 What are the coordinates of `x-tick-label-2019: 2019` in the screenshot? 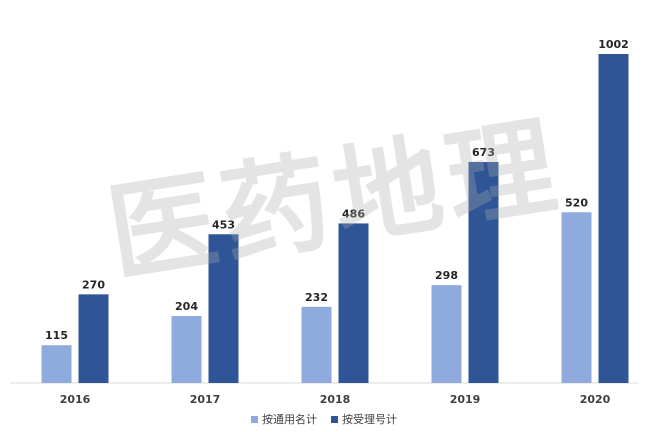 It's located at (465, 399).